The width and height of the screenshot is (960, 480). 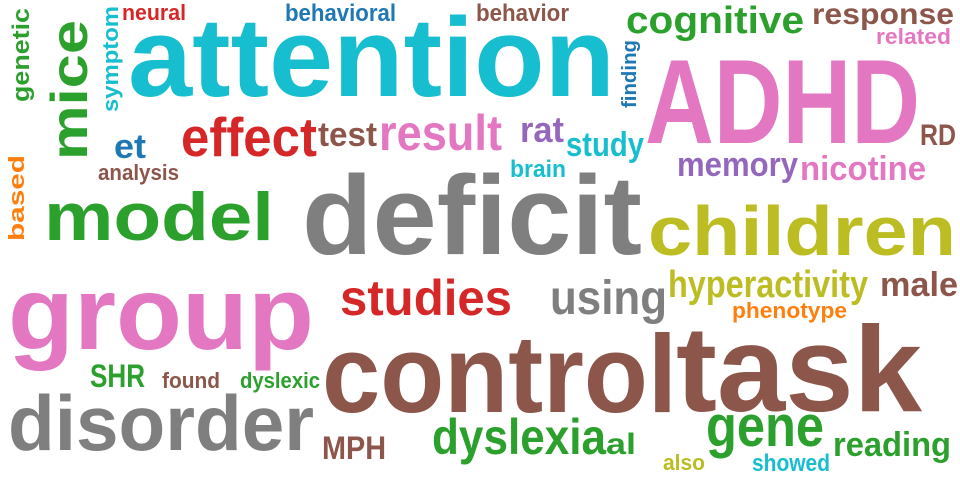 I want to click on word-studies: studies, so click(x=426, y=298).